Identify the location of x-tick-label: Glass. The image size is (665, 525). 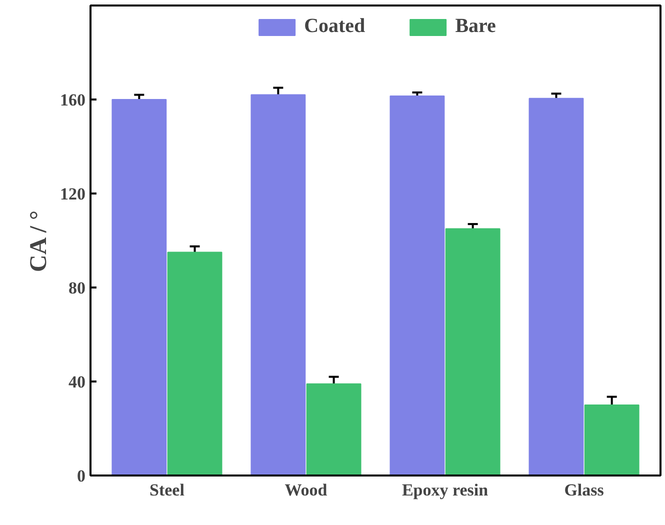
(584, 490).